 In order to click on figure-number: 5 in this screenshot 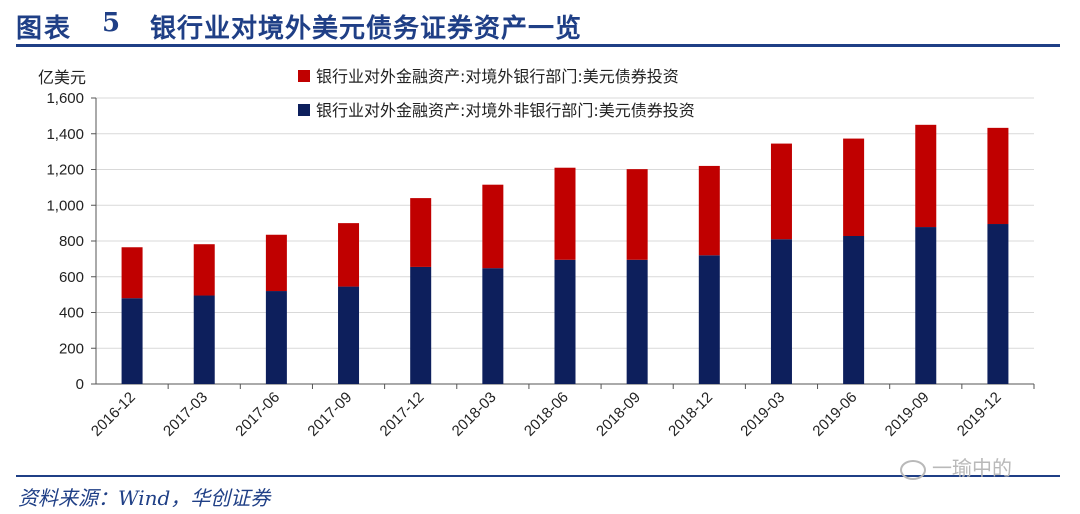, I will do `click(111, 23)`.